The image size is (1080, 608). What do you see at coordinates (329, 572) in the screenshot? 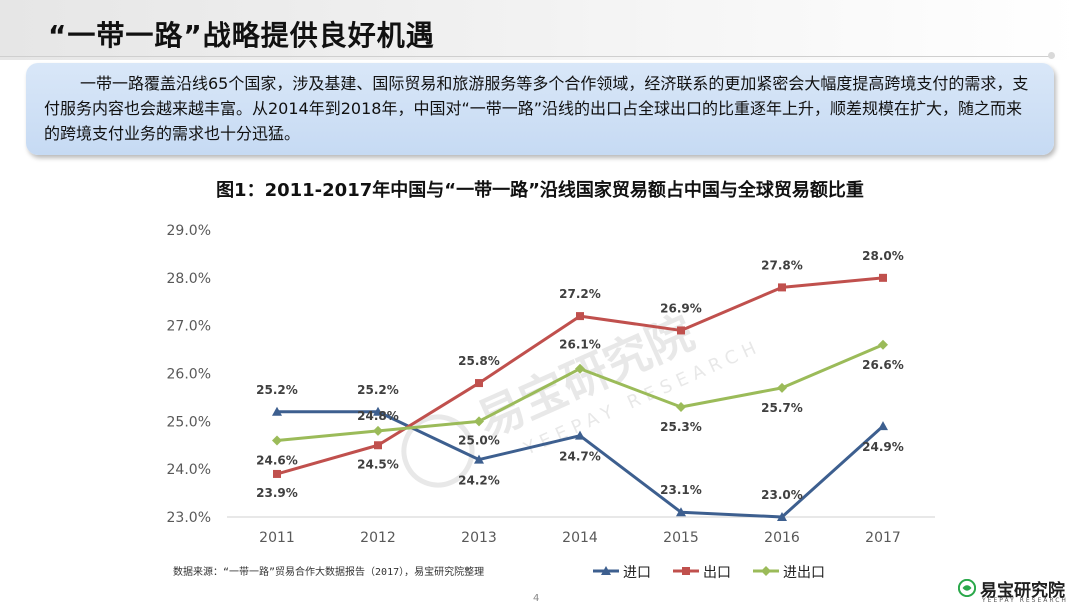
I see `source-note: 数据来源：“一带一路”贸易合作大数据报告（2017），易宝研究院整理` at bounding box center [329, 572].